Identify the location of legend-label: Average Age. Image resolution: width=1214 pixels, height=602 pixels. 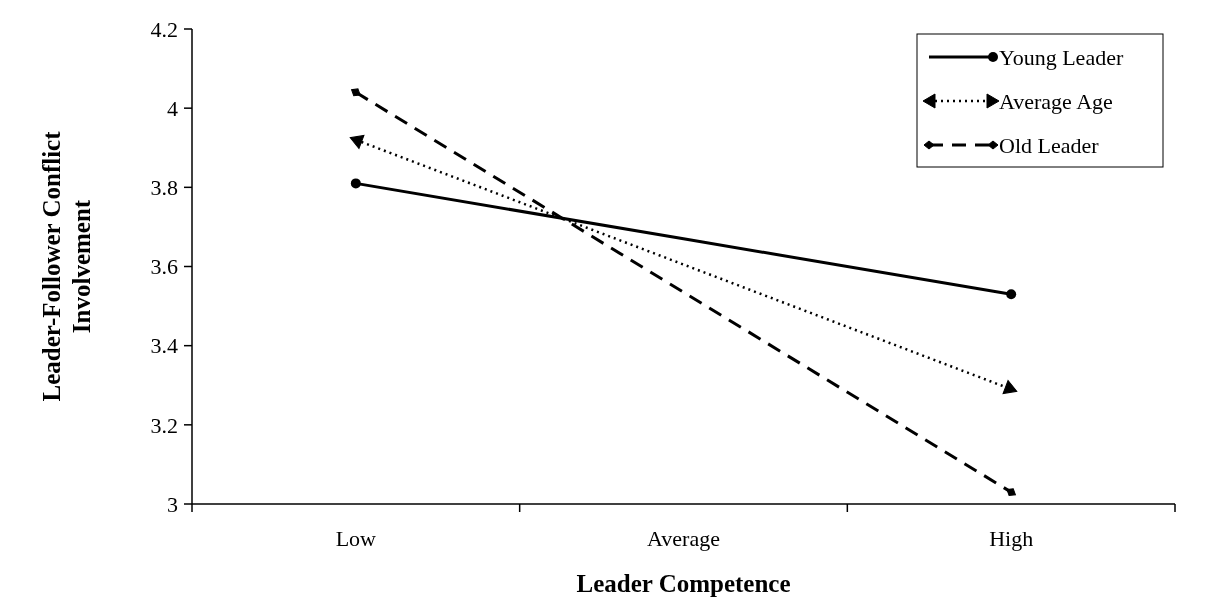
(1056, 101).